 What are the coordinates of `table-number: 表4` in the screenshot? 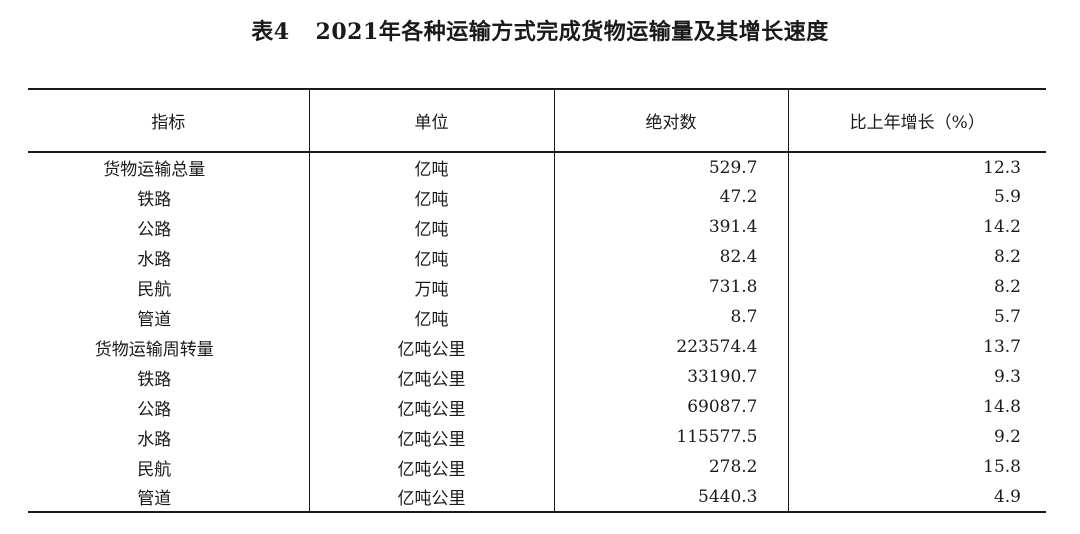 It's located at (270, 32).